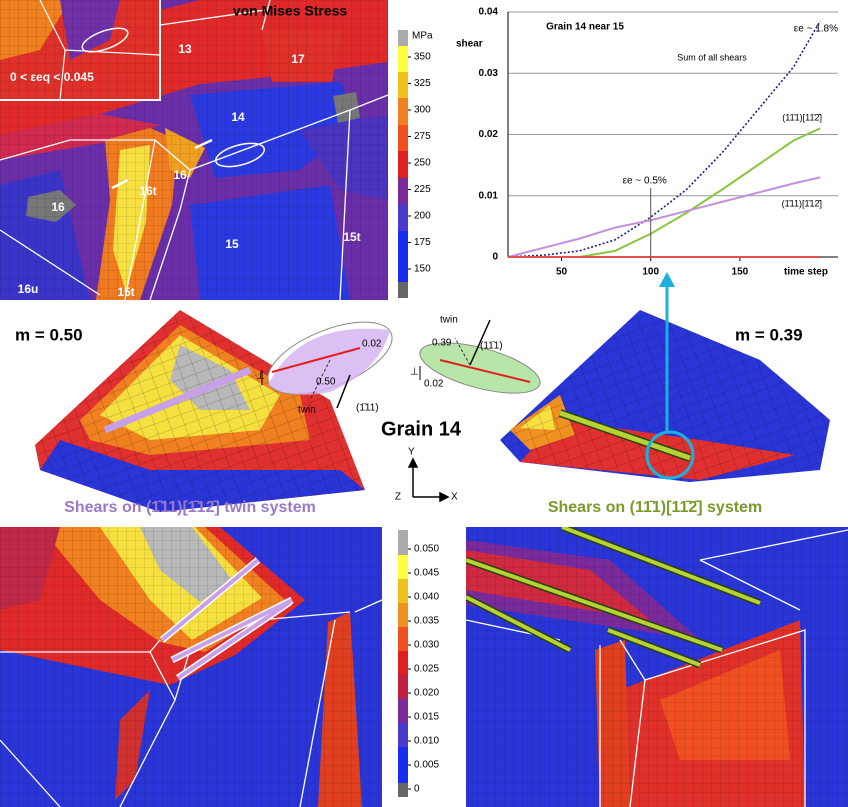 The height and width of the screenshot is (807, 848). What do you see at coordinates (442, 343) in the screenshot?
I see `schematic-label: 0.39` at bounding box center [442, 343].